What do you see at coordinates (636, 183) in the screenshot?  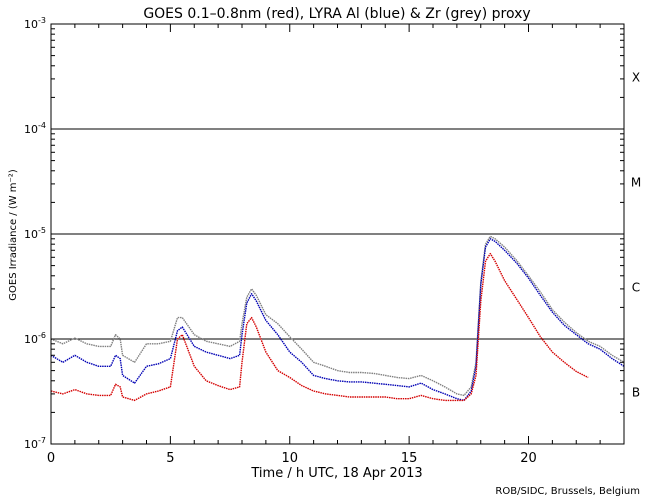 I see `flare-class-label-m: M` at bounding box center [636, 183].